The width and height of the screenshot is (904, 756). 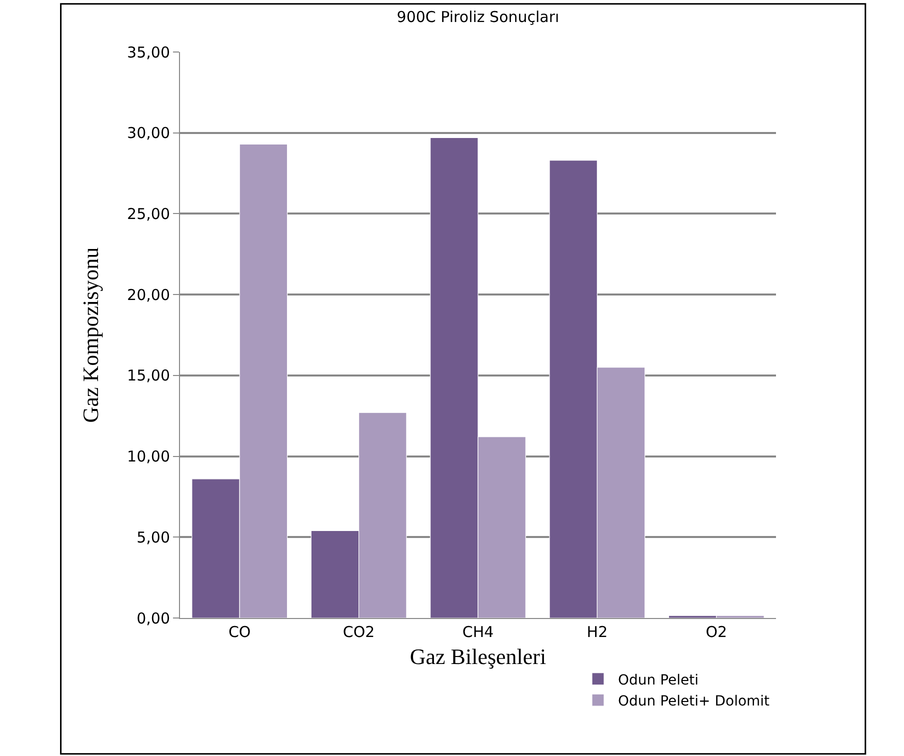 What do you see at coordinates (148, 133) in the screenshot?
I see `y-tick-label: 30,00` at bounding box center [148, 133].